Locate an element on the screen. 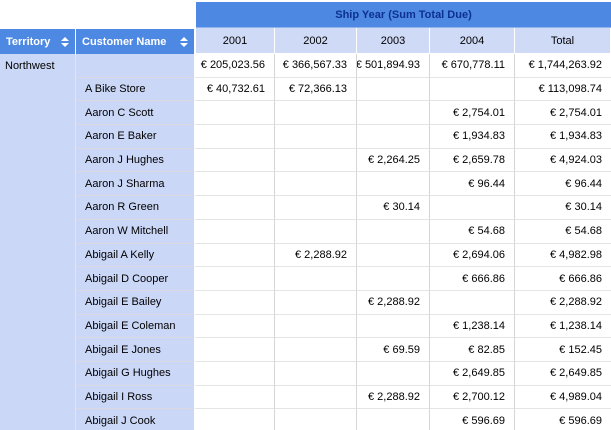 The width and height of the screenshot is (611, 430). table-row: Abigail J Cook € 596.69 € 596.69 is located at coordinates (305, 419).